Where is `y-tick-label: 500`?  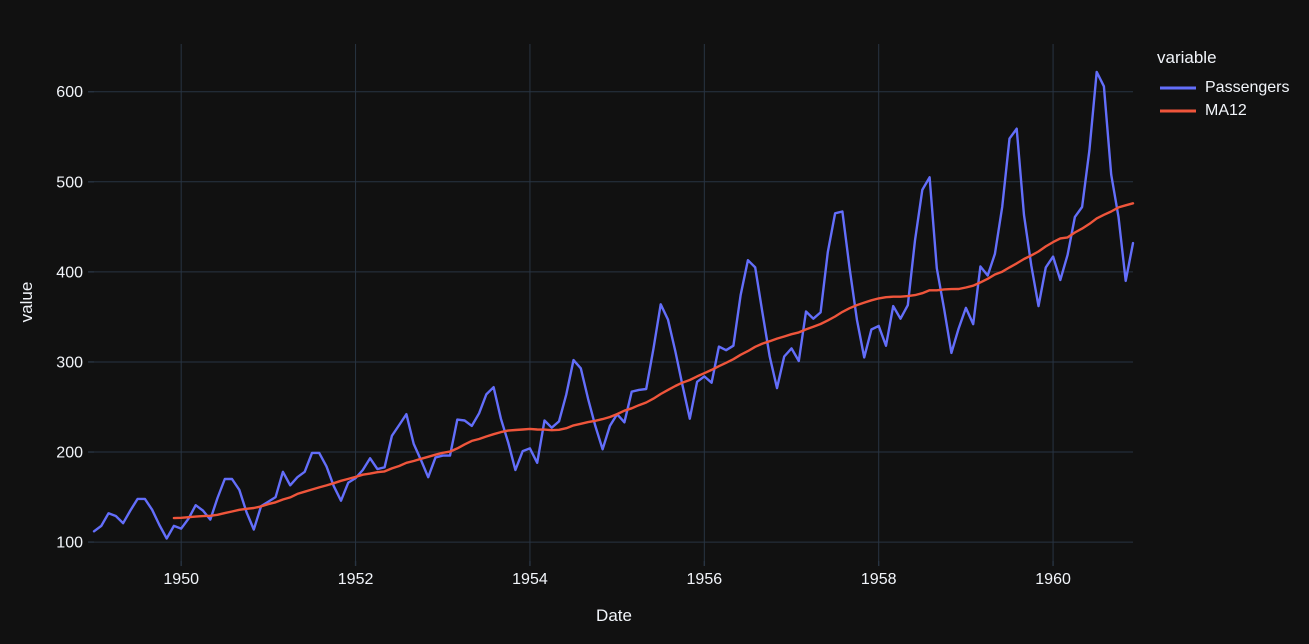
y-tick-label: 500 is located at coordinates (69, 182).